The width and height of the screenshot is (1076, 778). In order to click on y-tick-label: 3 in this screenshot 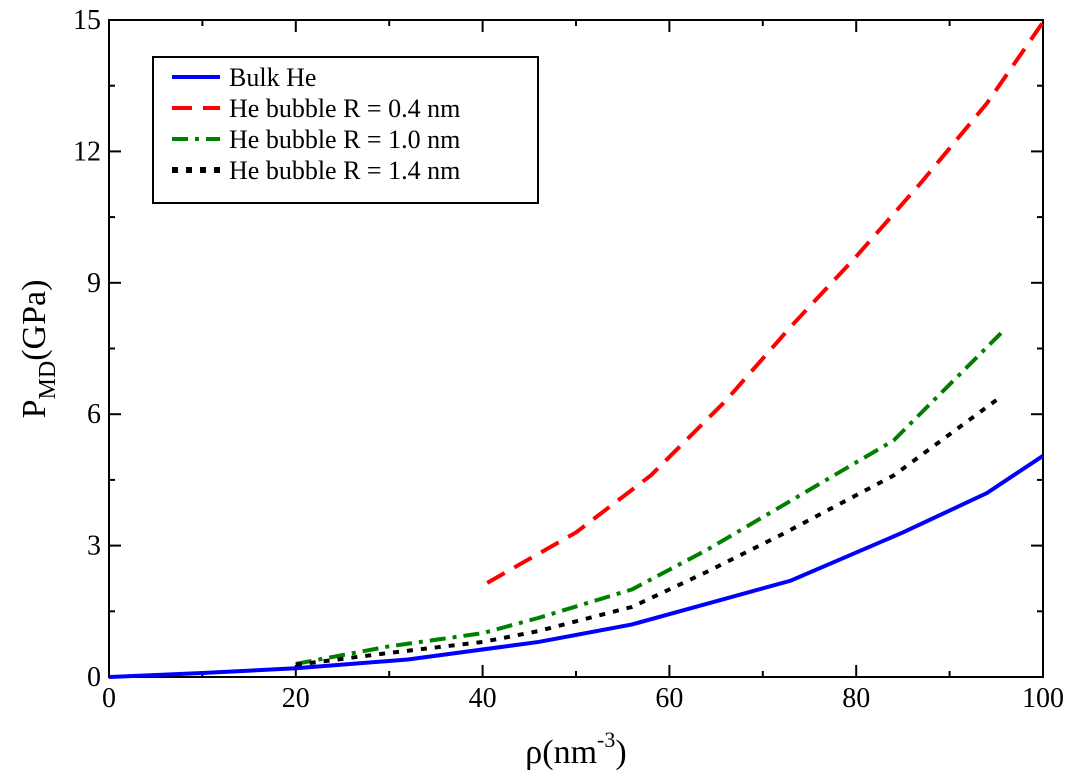, I will do `click(94, 546)`.